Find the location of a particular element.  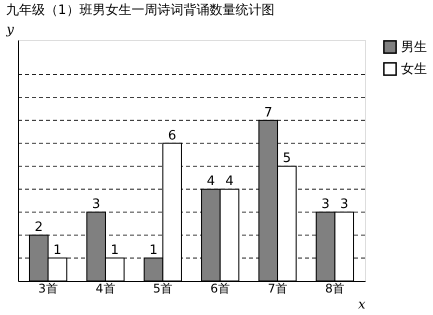

x-tick-label: 8首 is located at coordinates (335, 289).